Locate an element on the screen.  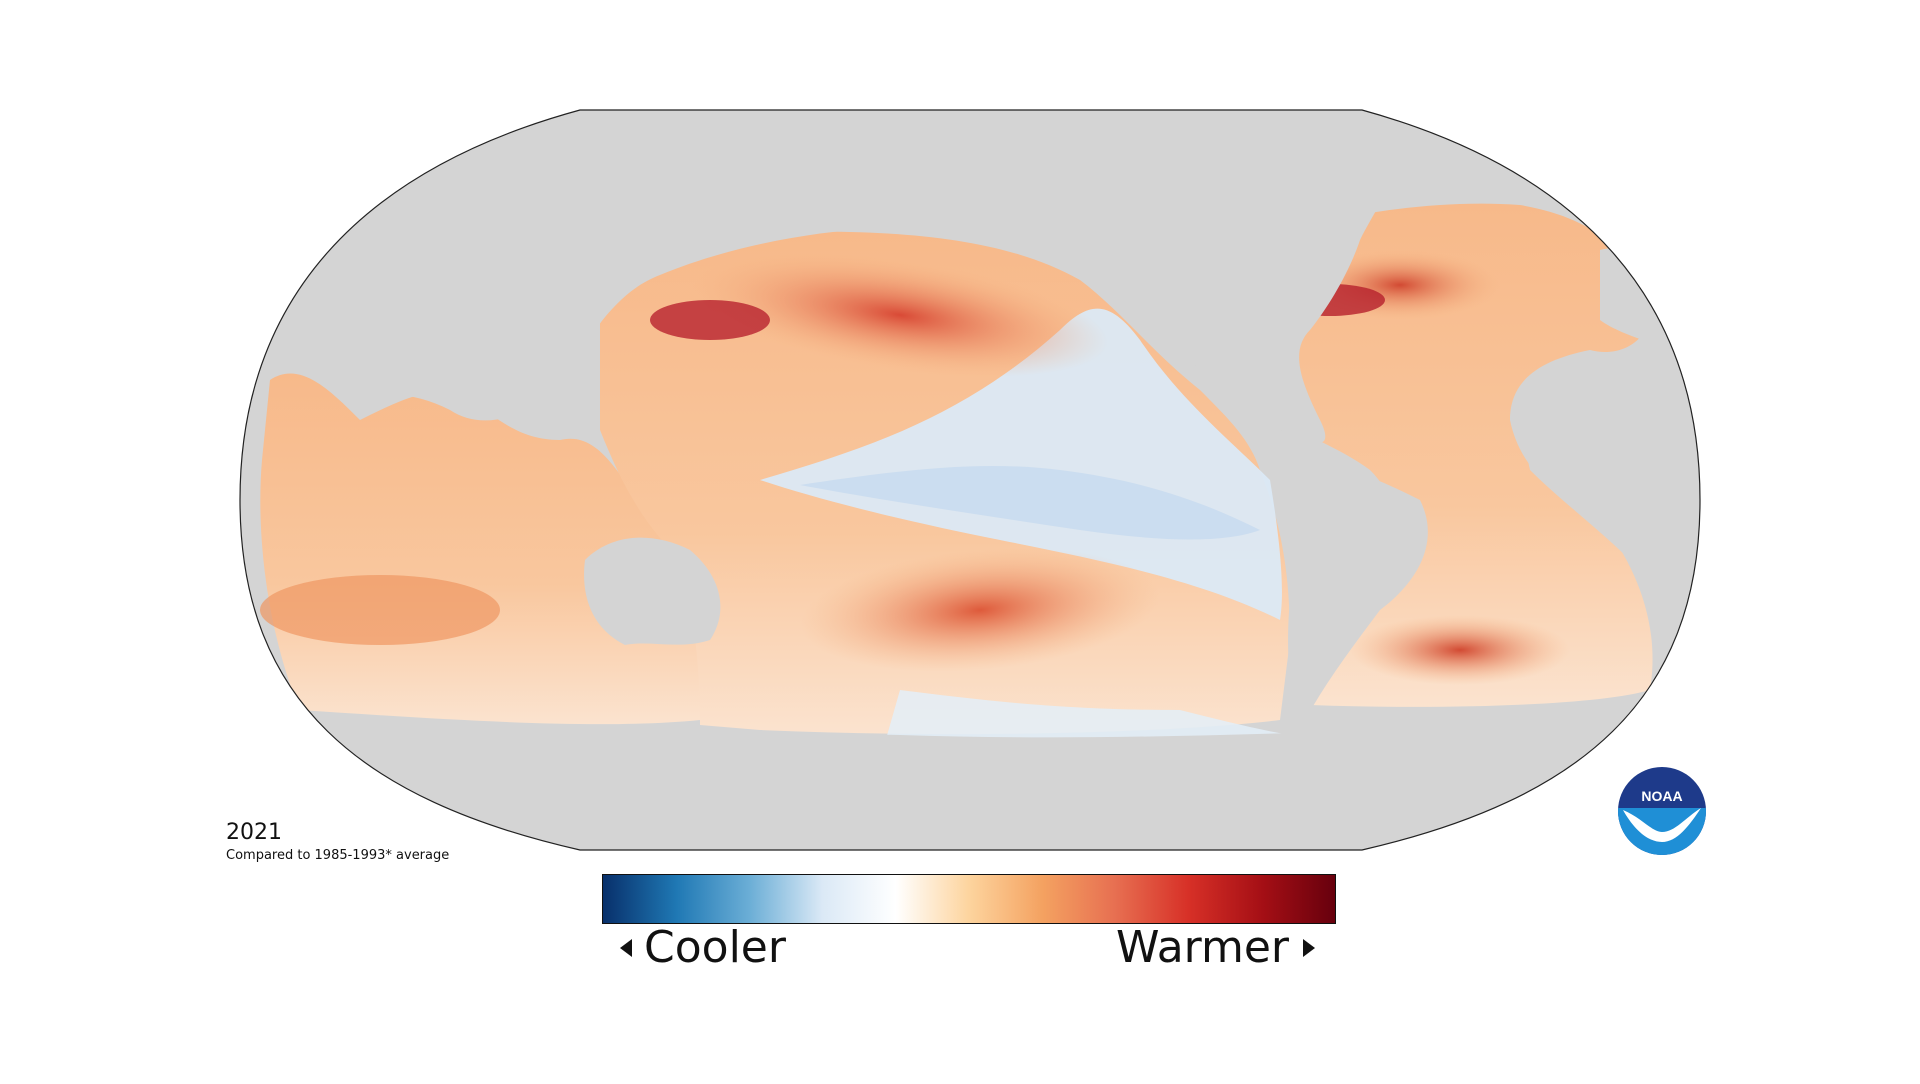
right-arrow-icon is located at coordinates (1309, 948).